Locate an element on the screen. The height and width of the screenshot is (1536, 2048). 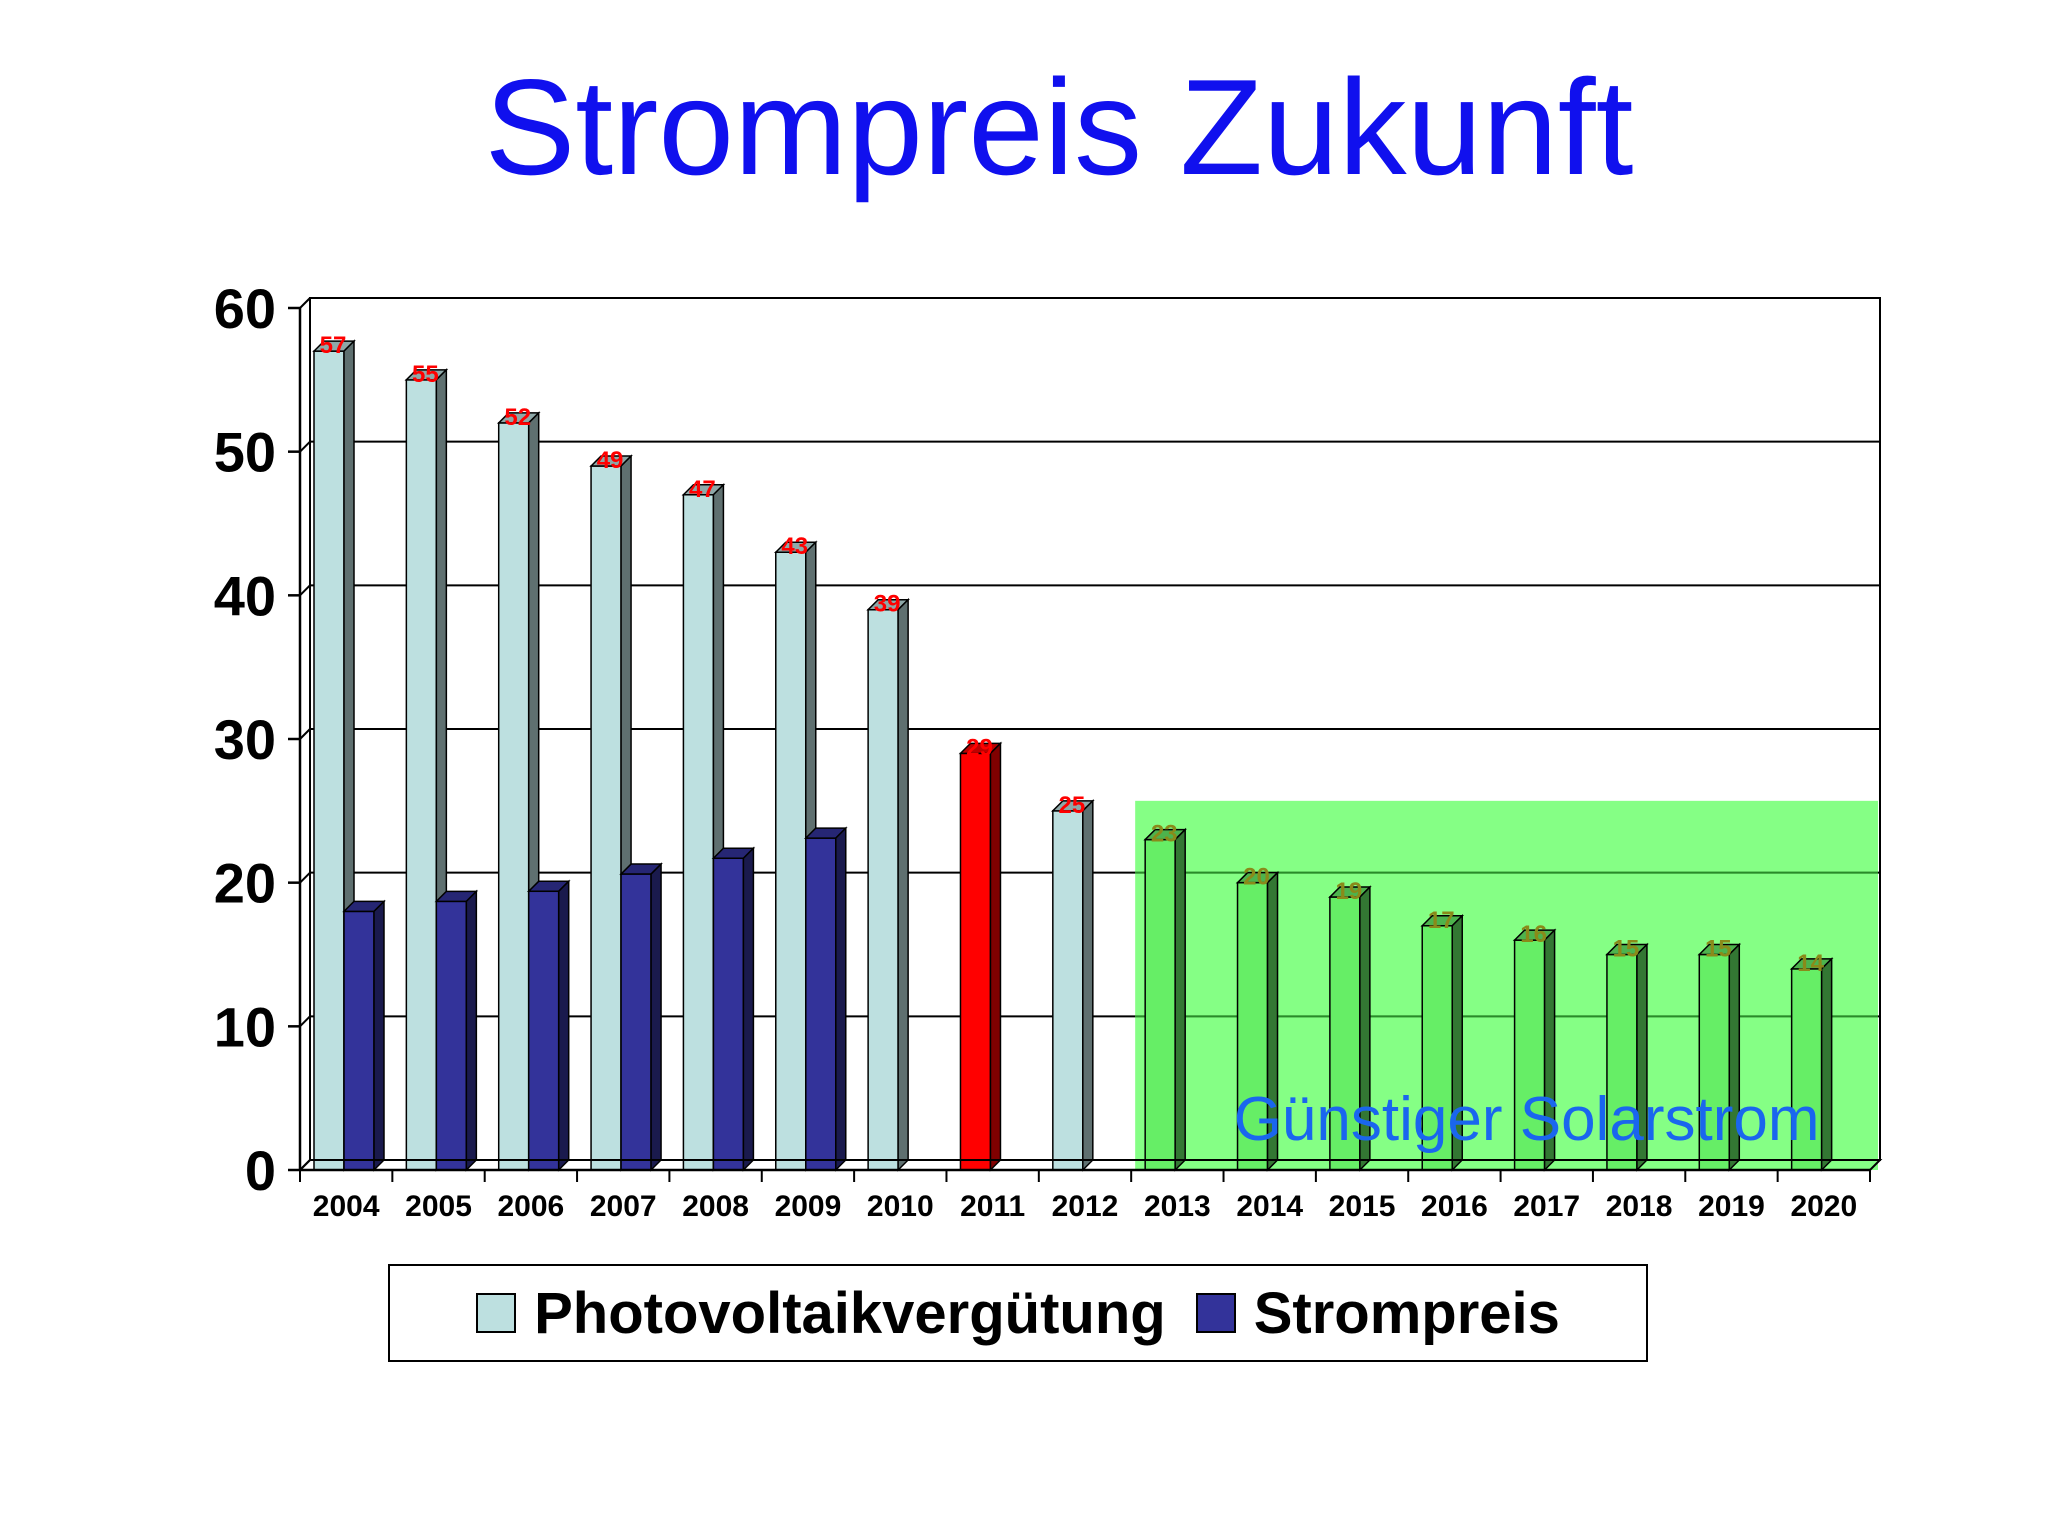
bar-pv-2005 is located at coordinates (421, 775).